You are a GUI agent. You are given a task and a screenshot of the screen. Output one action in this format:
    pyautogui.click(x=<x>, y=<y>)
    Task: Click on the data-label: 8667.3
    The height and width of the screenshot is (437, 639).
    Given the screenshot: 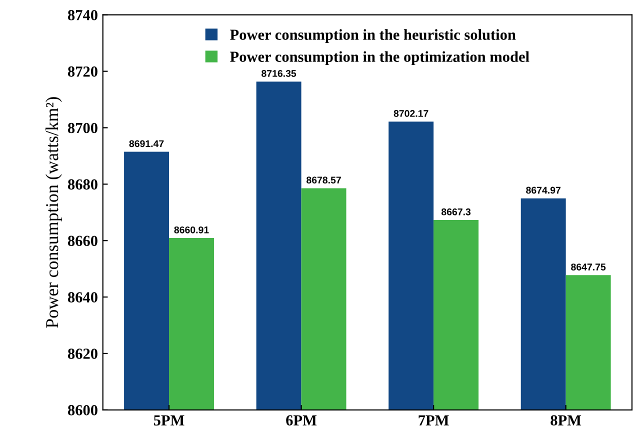 What is the action you would take?
    pyautogui.click(x=456, y=212)
    